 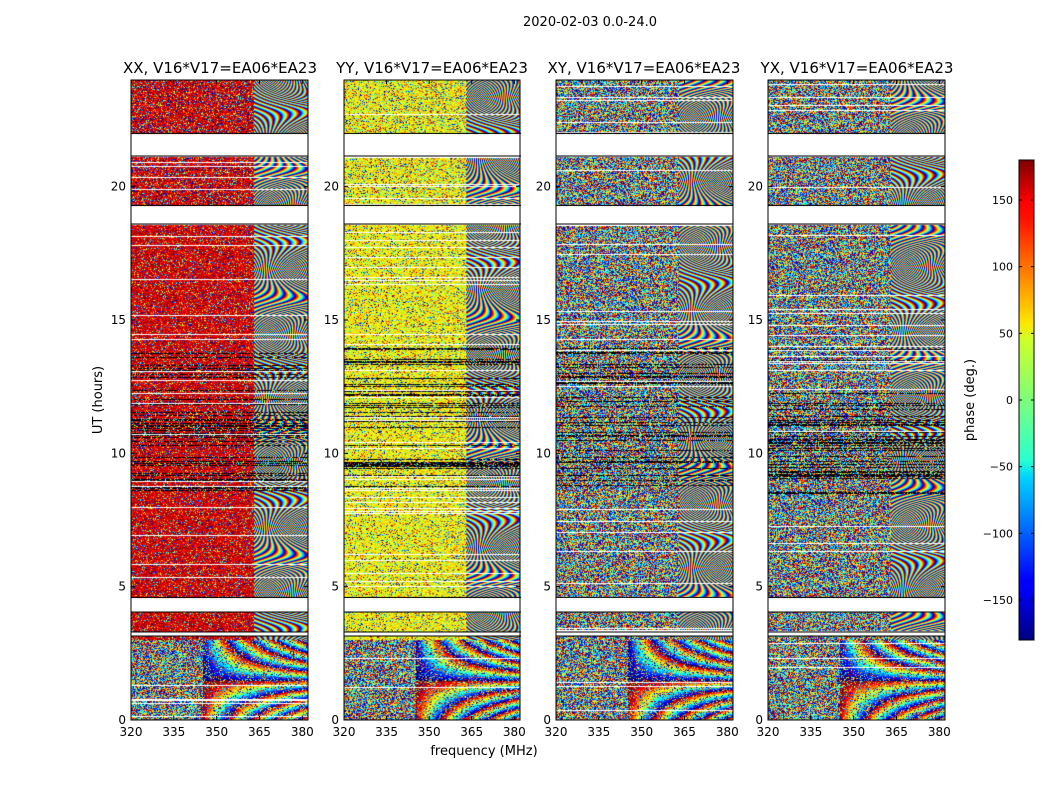 What do you see at coordinates (846, 453) in the screenshot?
I see `y-axis-yx: 0 5 10 15 20` at bounding box center [846, 453].